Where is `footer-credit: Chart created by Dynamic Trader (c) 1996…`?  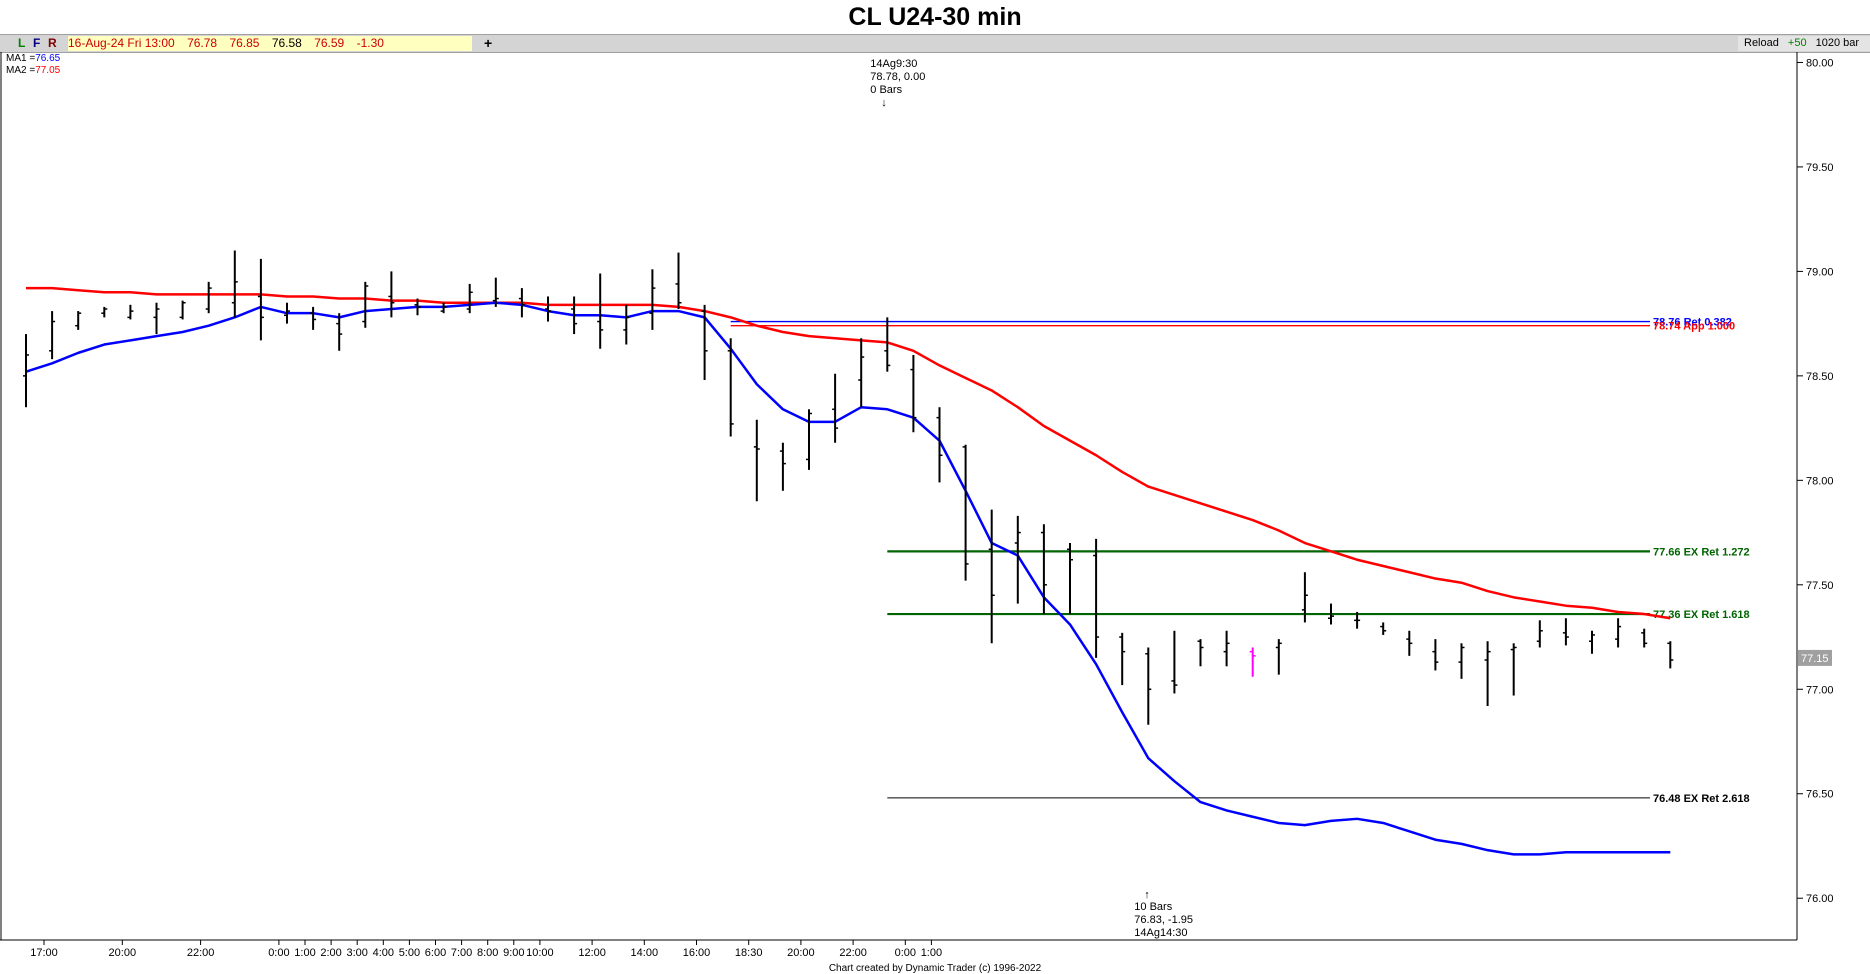 footer-credit: Chart created by Dynamic Trader (c) 1996… is located at coordinates (935, 968).